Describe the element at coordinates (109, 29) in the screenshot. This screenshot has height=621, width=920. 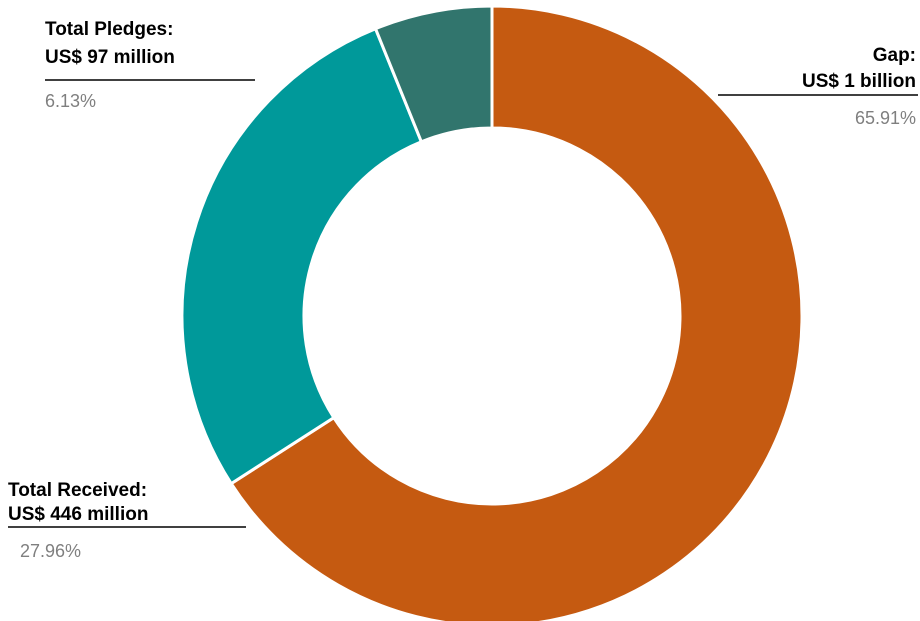
I see `label-pledges-line1: Total Pledges:` at that location.